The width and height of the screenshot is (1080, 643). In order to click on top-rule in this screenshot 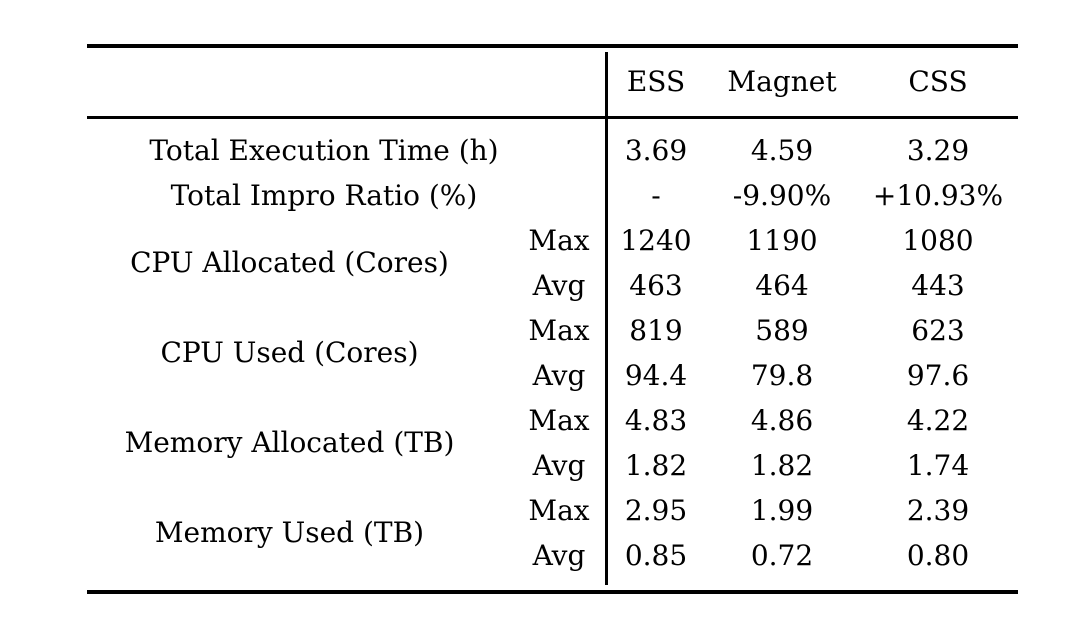, I will do `click(552, 46)`.